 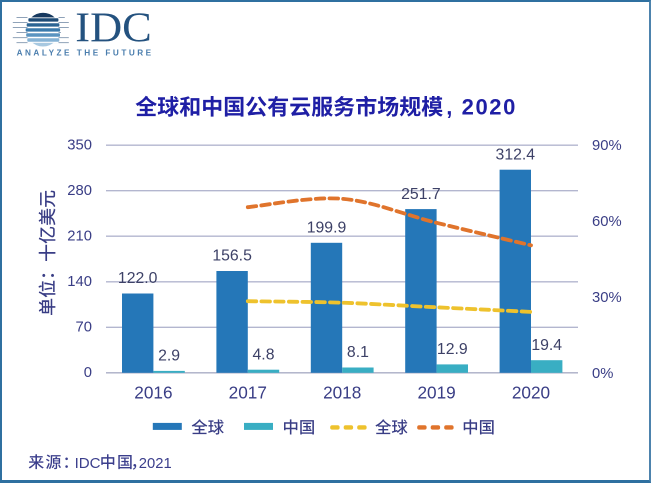 What do you see at coordinates (153, 393) in the screenshot?
I see `svg-text: 2016` at bounding box center [153, 393].